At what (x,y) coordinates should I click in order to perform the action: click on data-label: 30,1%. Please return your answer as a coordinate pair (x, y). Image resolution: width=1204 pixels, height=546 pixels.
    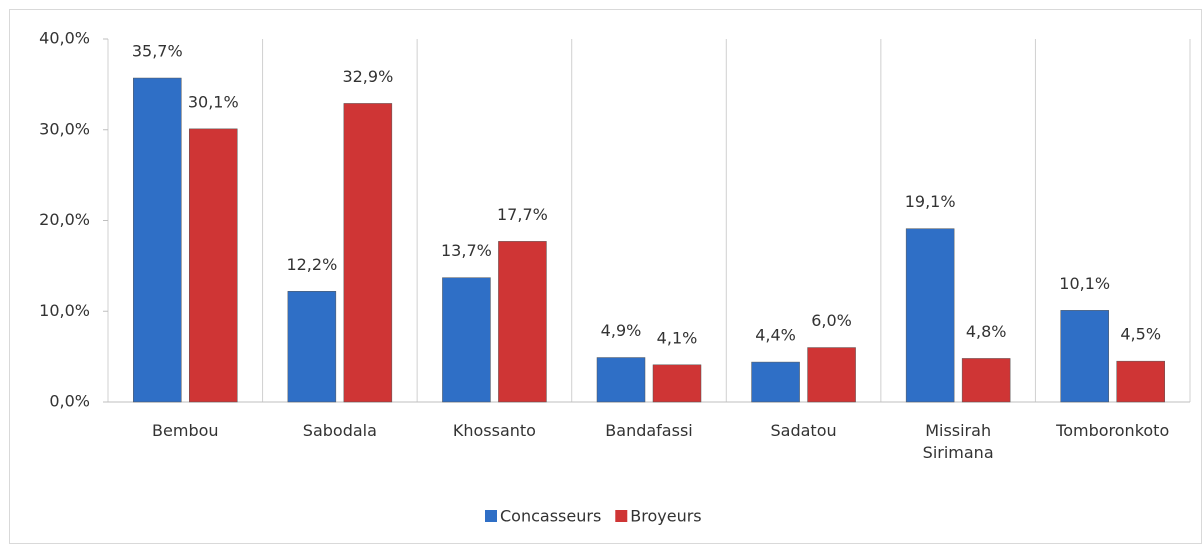
    Looking at the image, I should click on (213, 101).